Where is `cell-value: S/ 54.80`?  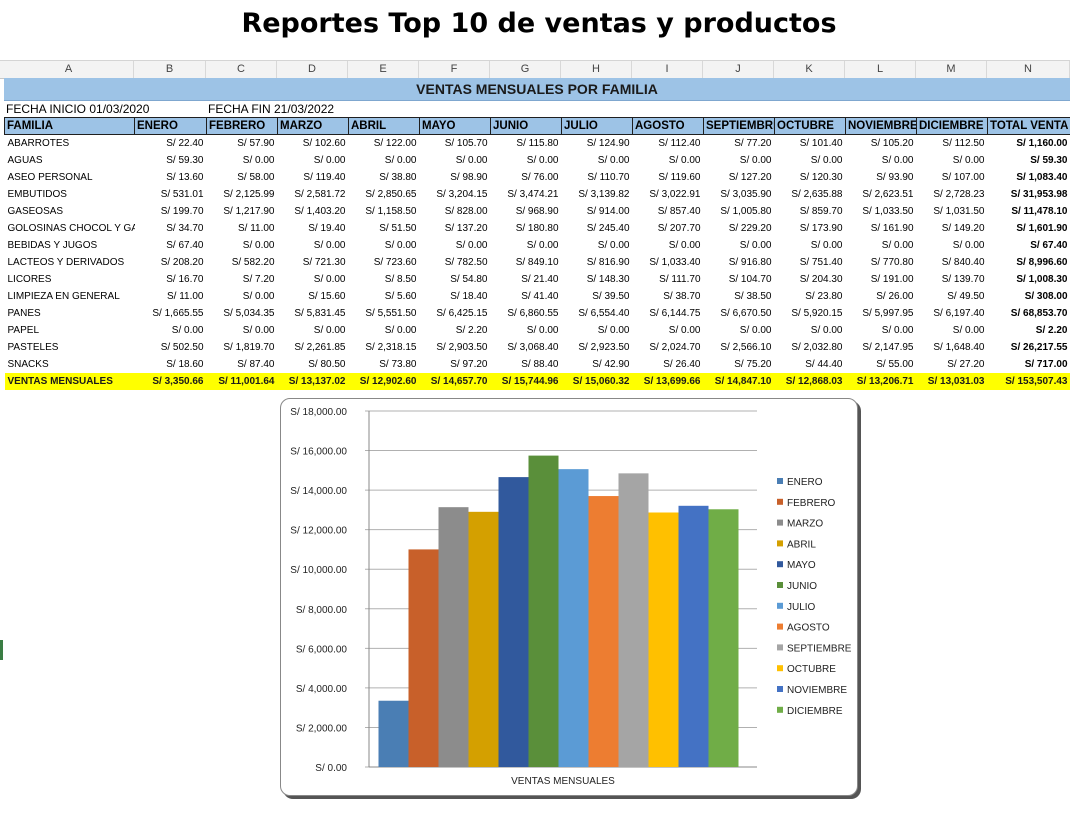
cell-value: S/ 54.80 is located at coordinates (469, 279).